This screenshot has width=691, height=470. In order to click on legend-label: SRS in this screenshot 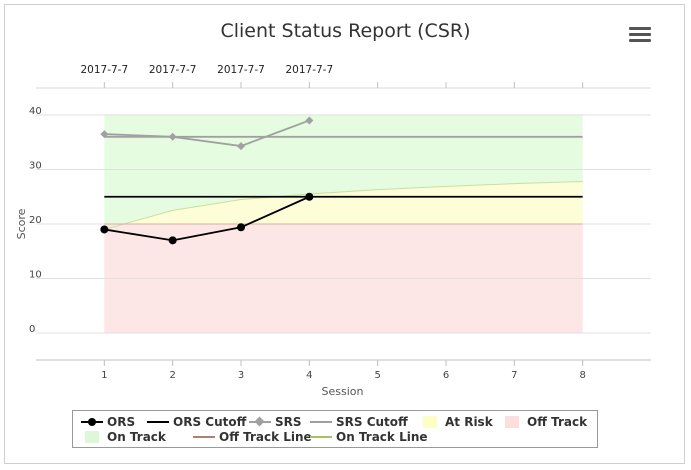, I will do `click(288, 422)`.